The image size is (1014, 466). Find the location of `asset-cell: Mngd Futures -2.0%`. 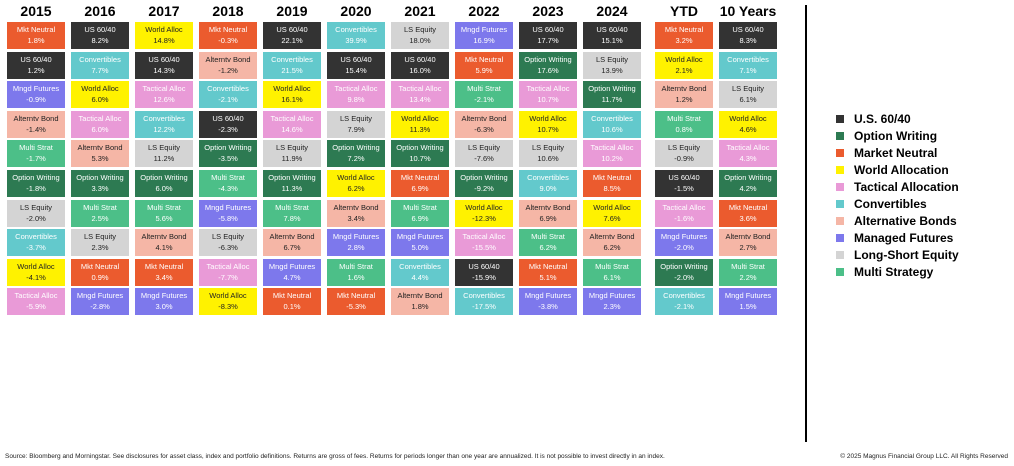

asset-cell: Mngd Futures -2.0% is located at coordinates (684, 242).